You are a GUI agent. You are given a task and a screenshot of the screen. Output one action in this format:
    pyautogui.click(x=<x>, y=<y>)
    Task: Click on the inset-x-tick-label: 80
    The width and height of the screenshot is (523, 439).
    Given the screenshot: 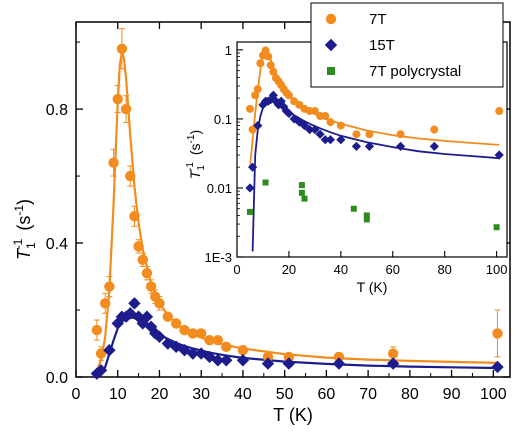 What is the action you would take?
    pyautogui.click(x=444, y=269)
    